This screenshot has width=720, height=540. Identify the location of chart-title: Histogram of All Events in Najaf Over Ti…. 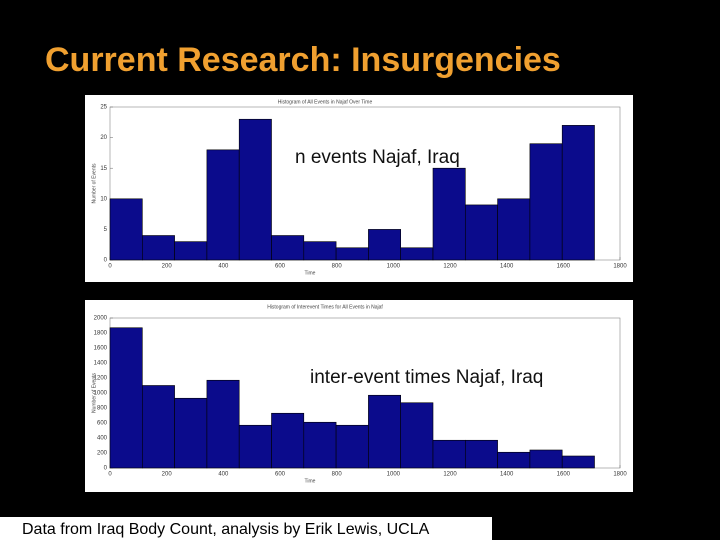
(325, 102).